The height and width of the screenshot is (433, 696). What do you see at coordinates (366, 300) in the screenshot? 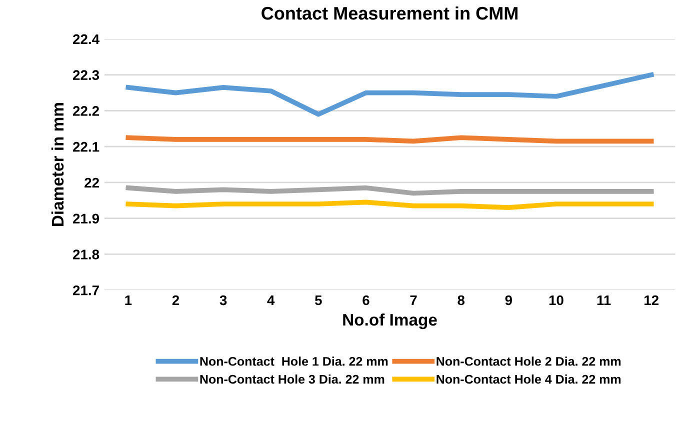
I see `x-tick-label: 6` at bounding box center [366, 300].